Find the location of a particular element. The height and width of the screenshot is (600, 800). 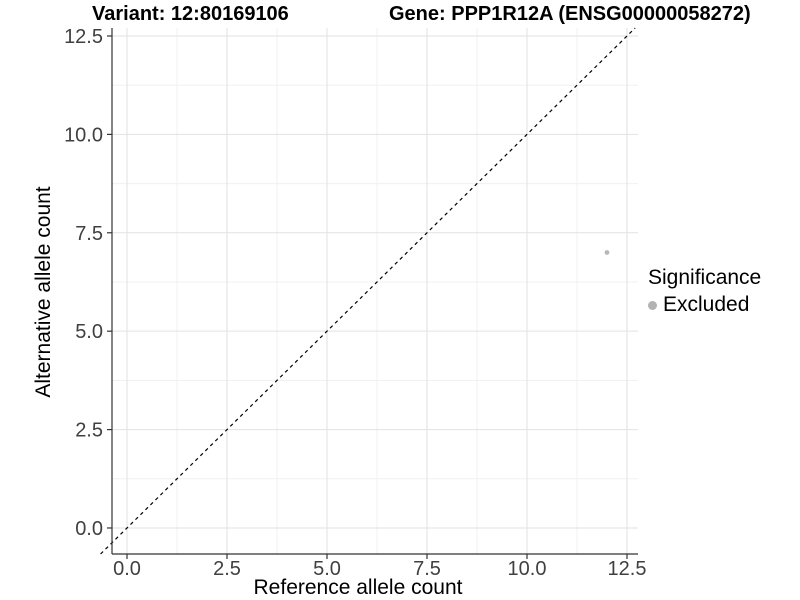

legend-point-icon is located at coordinates (652, 305).